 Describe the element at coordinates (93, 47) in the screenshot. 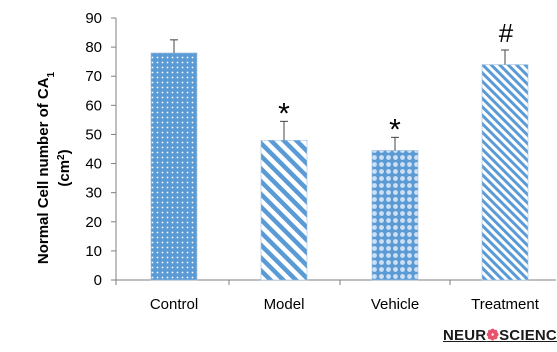

I see `y-tick-label-80: 80` at that location.